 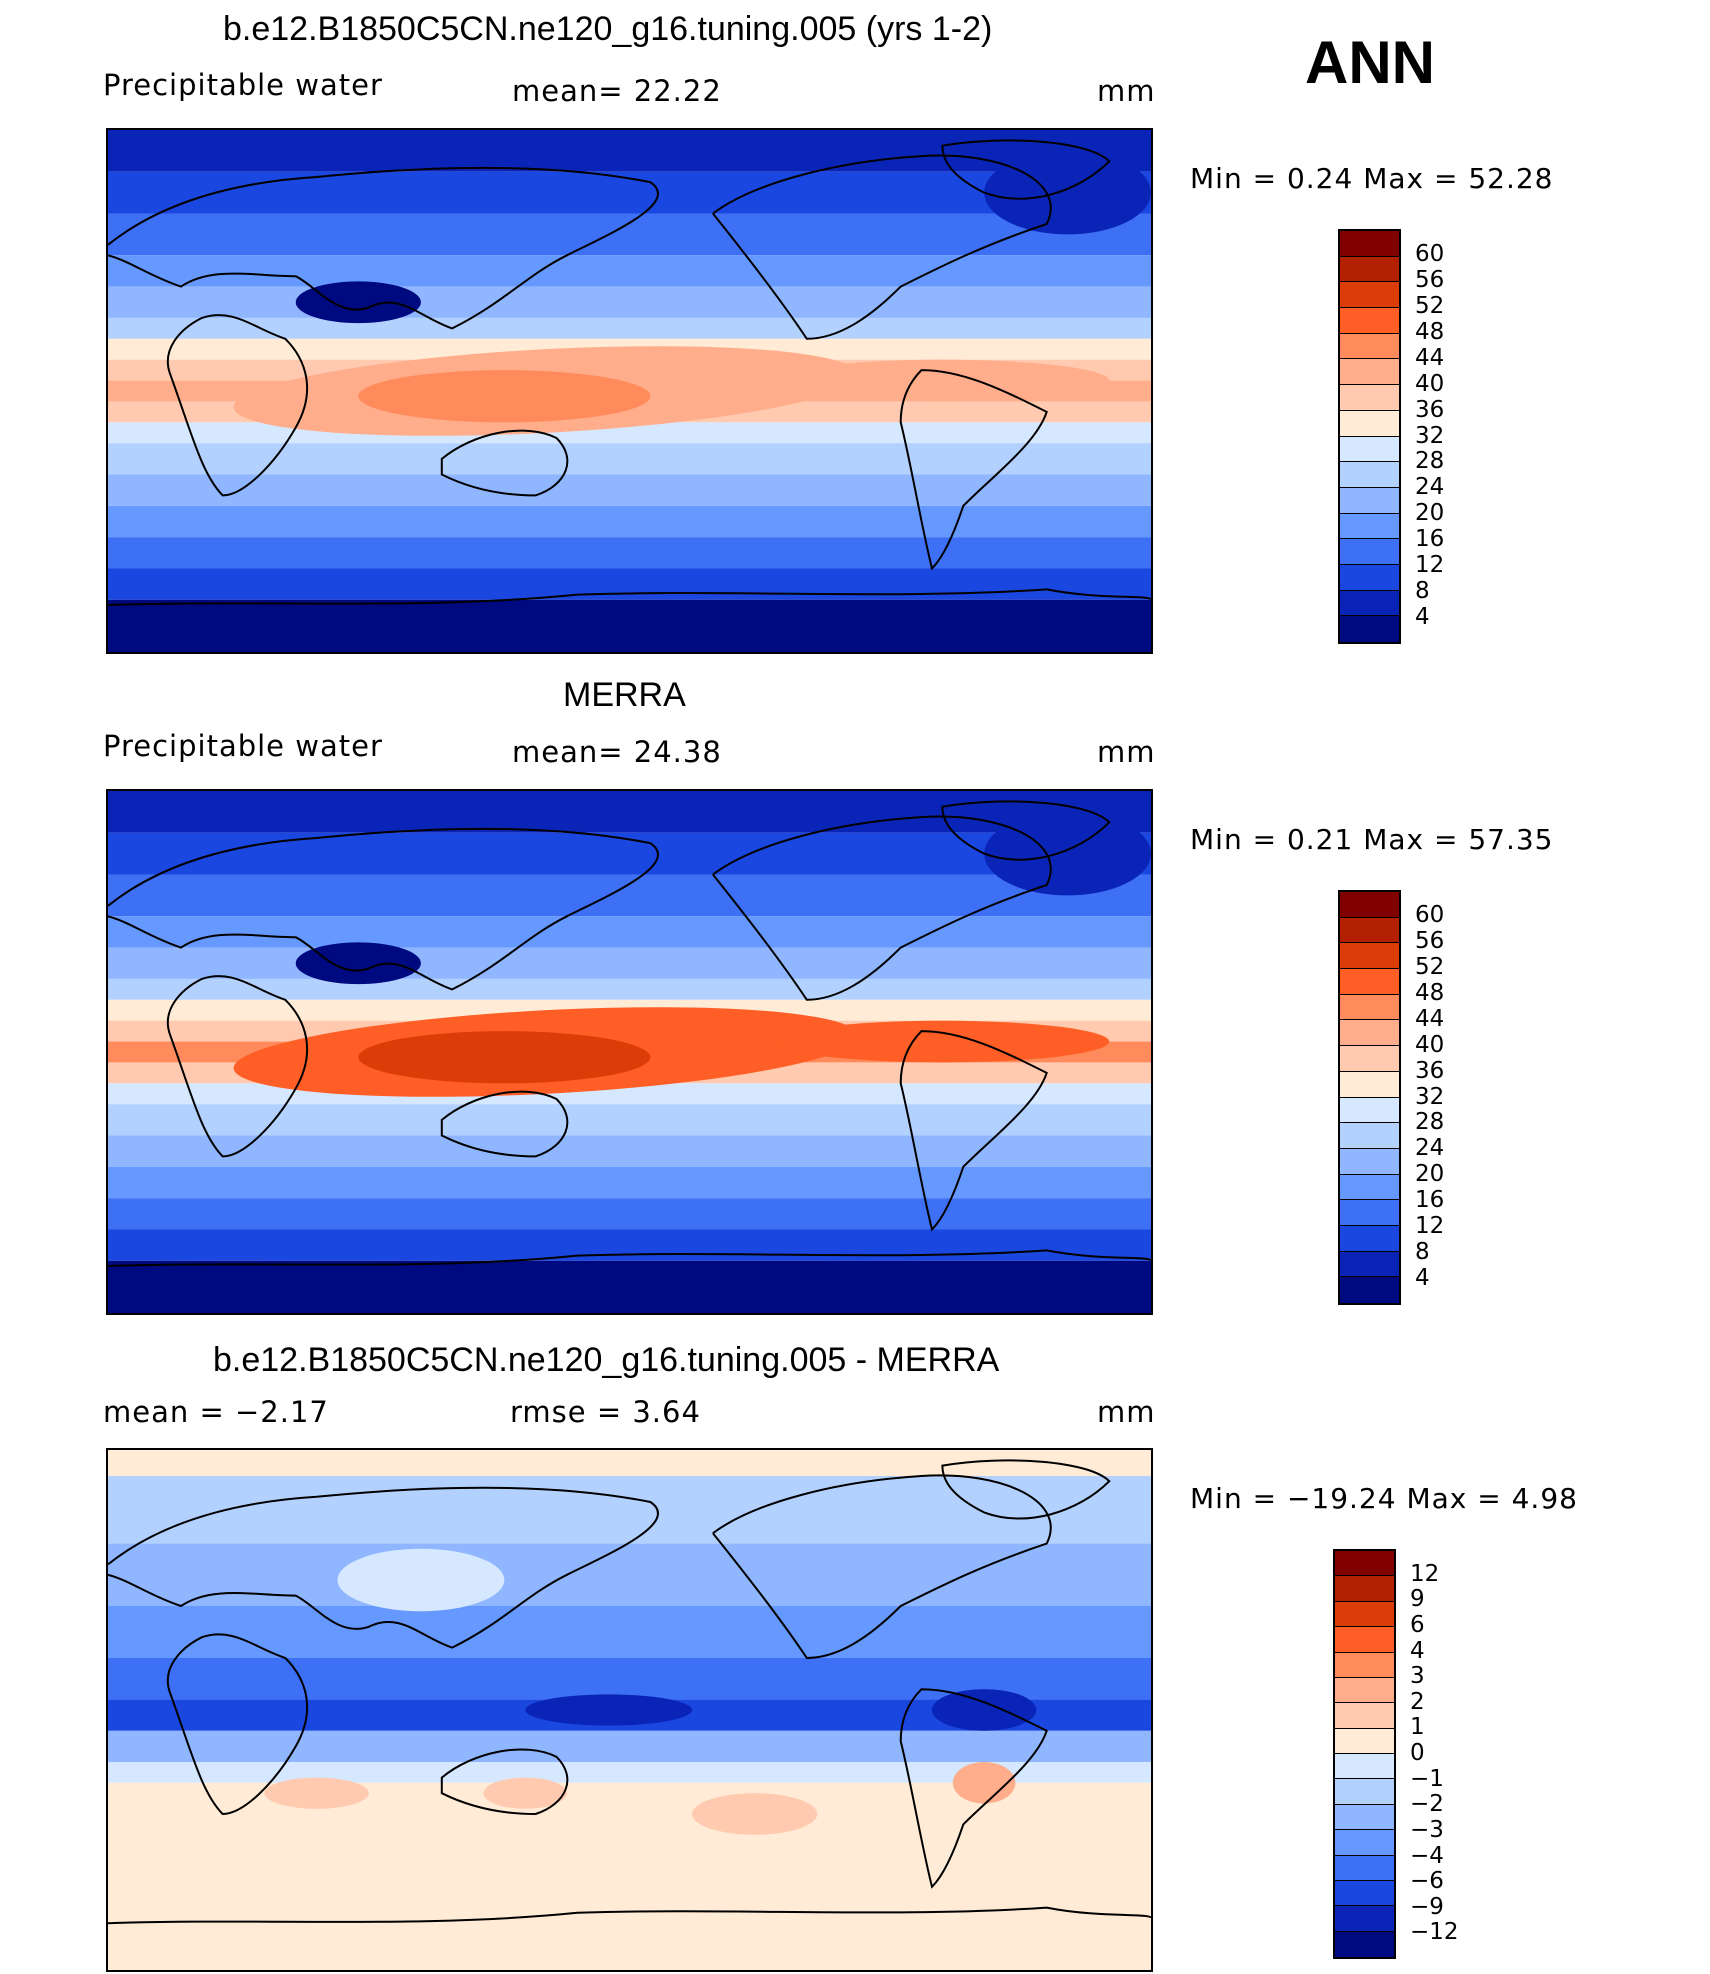 What do you see at coordinates (1427, 1778) in the screenshot?
I see `colorbar-tick-label: −1` at bounding box center [1427, 1778].